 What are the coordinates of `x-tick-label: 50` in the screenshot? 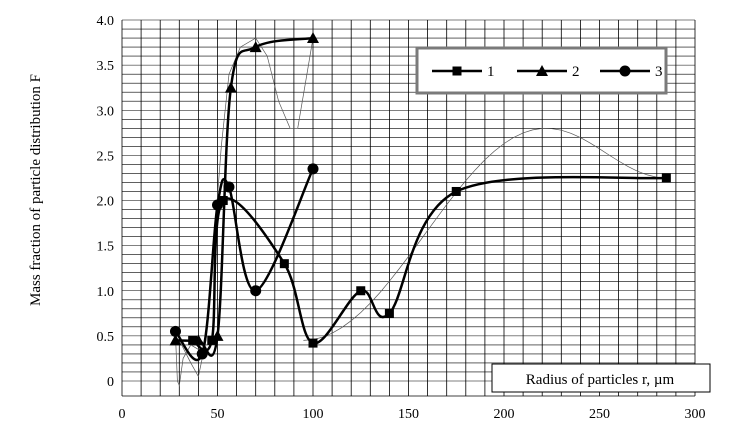 It's located at (218, 414).